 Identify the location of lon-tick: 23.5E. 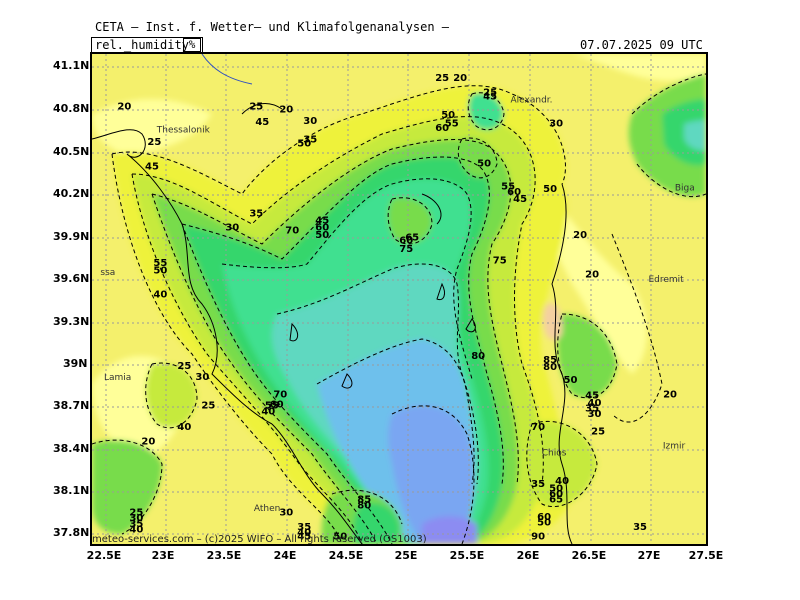
(224, 555).